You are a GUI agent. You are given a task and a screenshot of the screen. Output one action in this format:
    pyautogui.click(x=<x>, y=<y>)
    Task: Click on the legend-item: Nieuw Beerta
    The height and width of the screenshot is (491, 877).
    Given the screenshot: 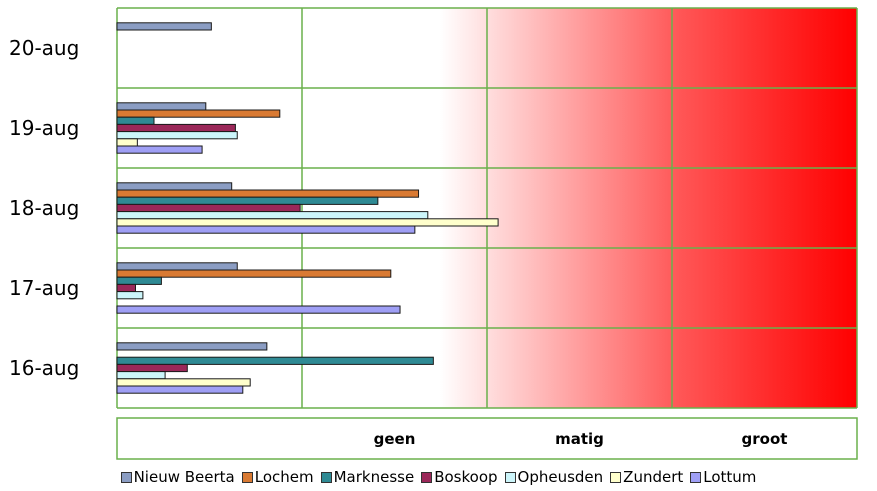 What is the action you would take?
    pyautogui.click(x=177, y=477)
    